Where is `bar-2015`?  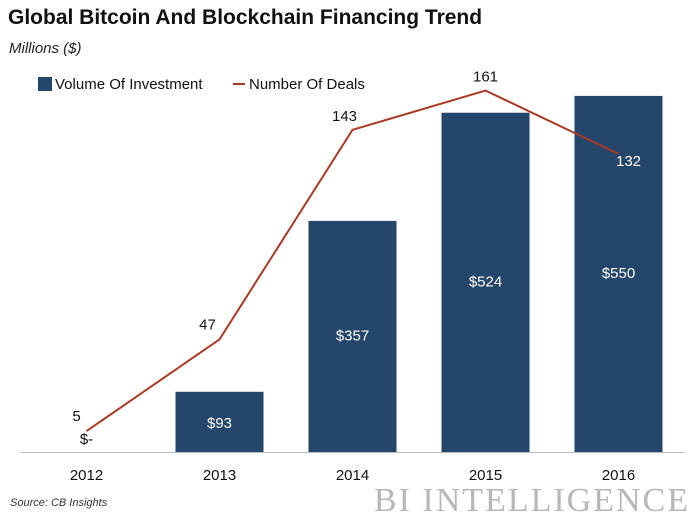 bar-2015 is located at coordinates (485, 282).